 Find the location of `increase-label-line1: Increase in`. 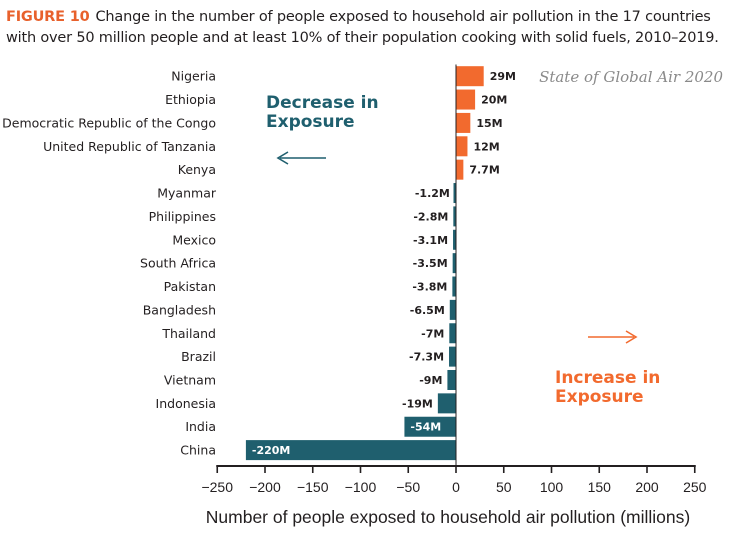

increase-label-line1: Increase in is located at coordinates (607, 378).